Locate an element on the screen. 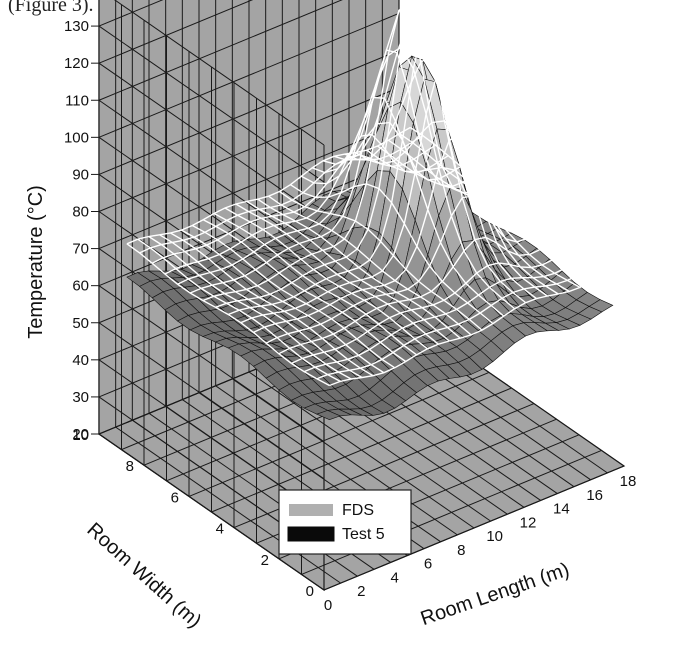  y-axis-title: Room Width (m) is located at coordinates (144, 576).